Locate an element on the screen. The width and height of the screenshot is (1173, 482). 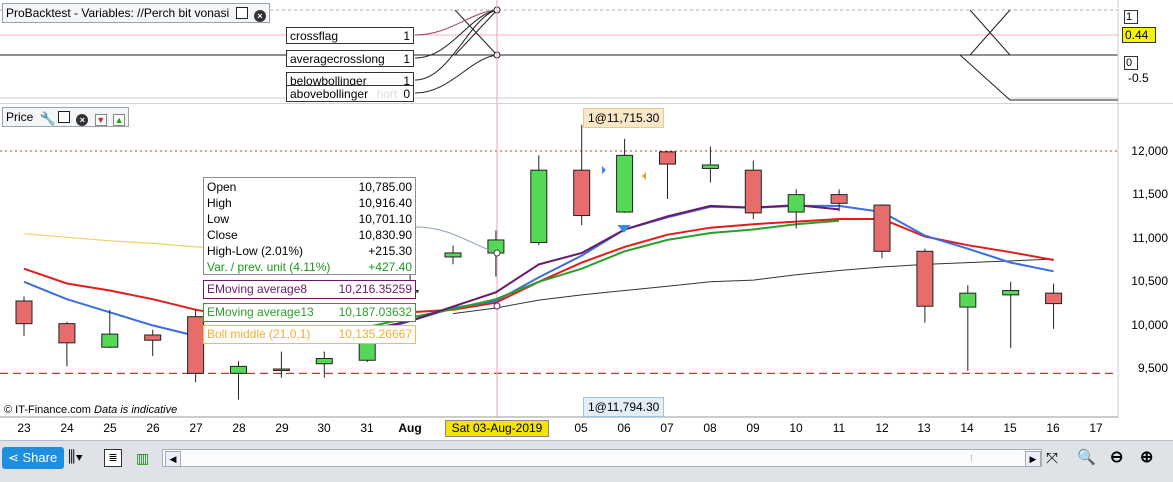
info-row-close: Close 10,830.90 is located at coordinates (309, 235).